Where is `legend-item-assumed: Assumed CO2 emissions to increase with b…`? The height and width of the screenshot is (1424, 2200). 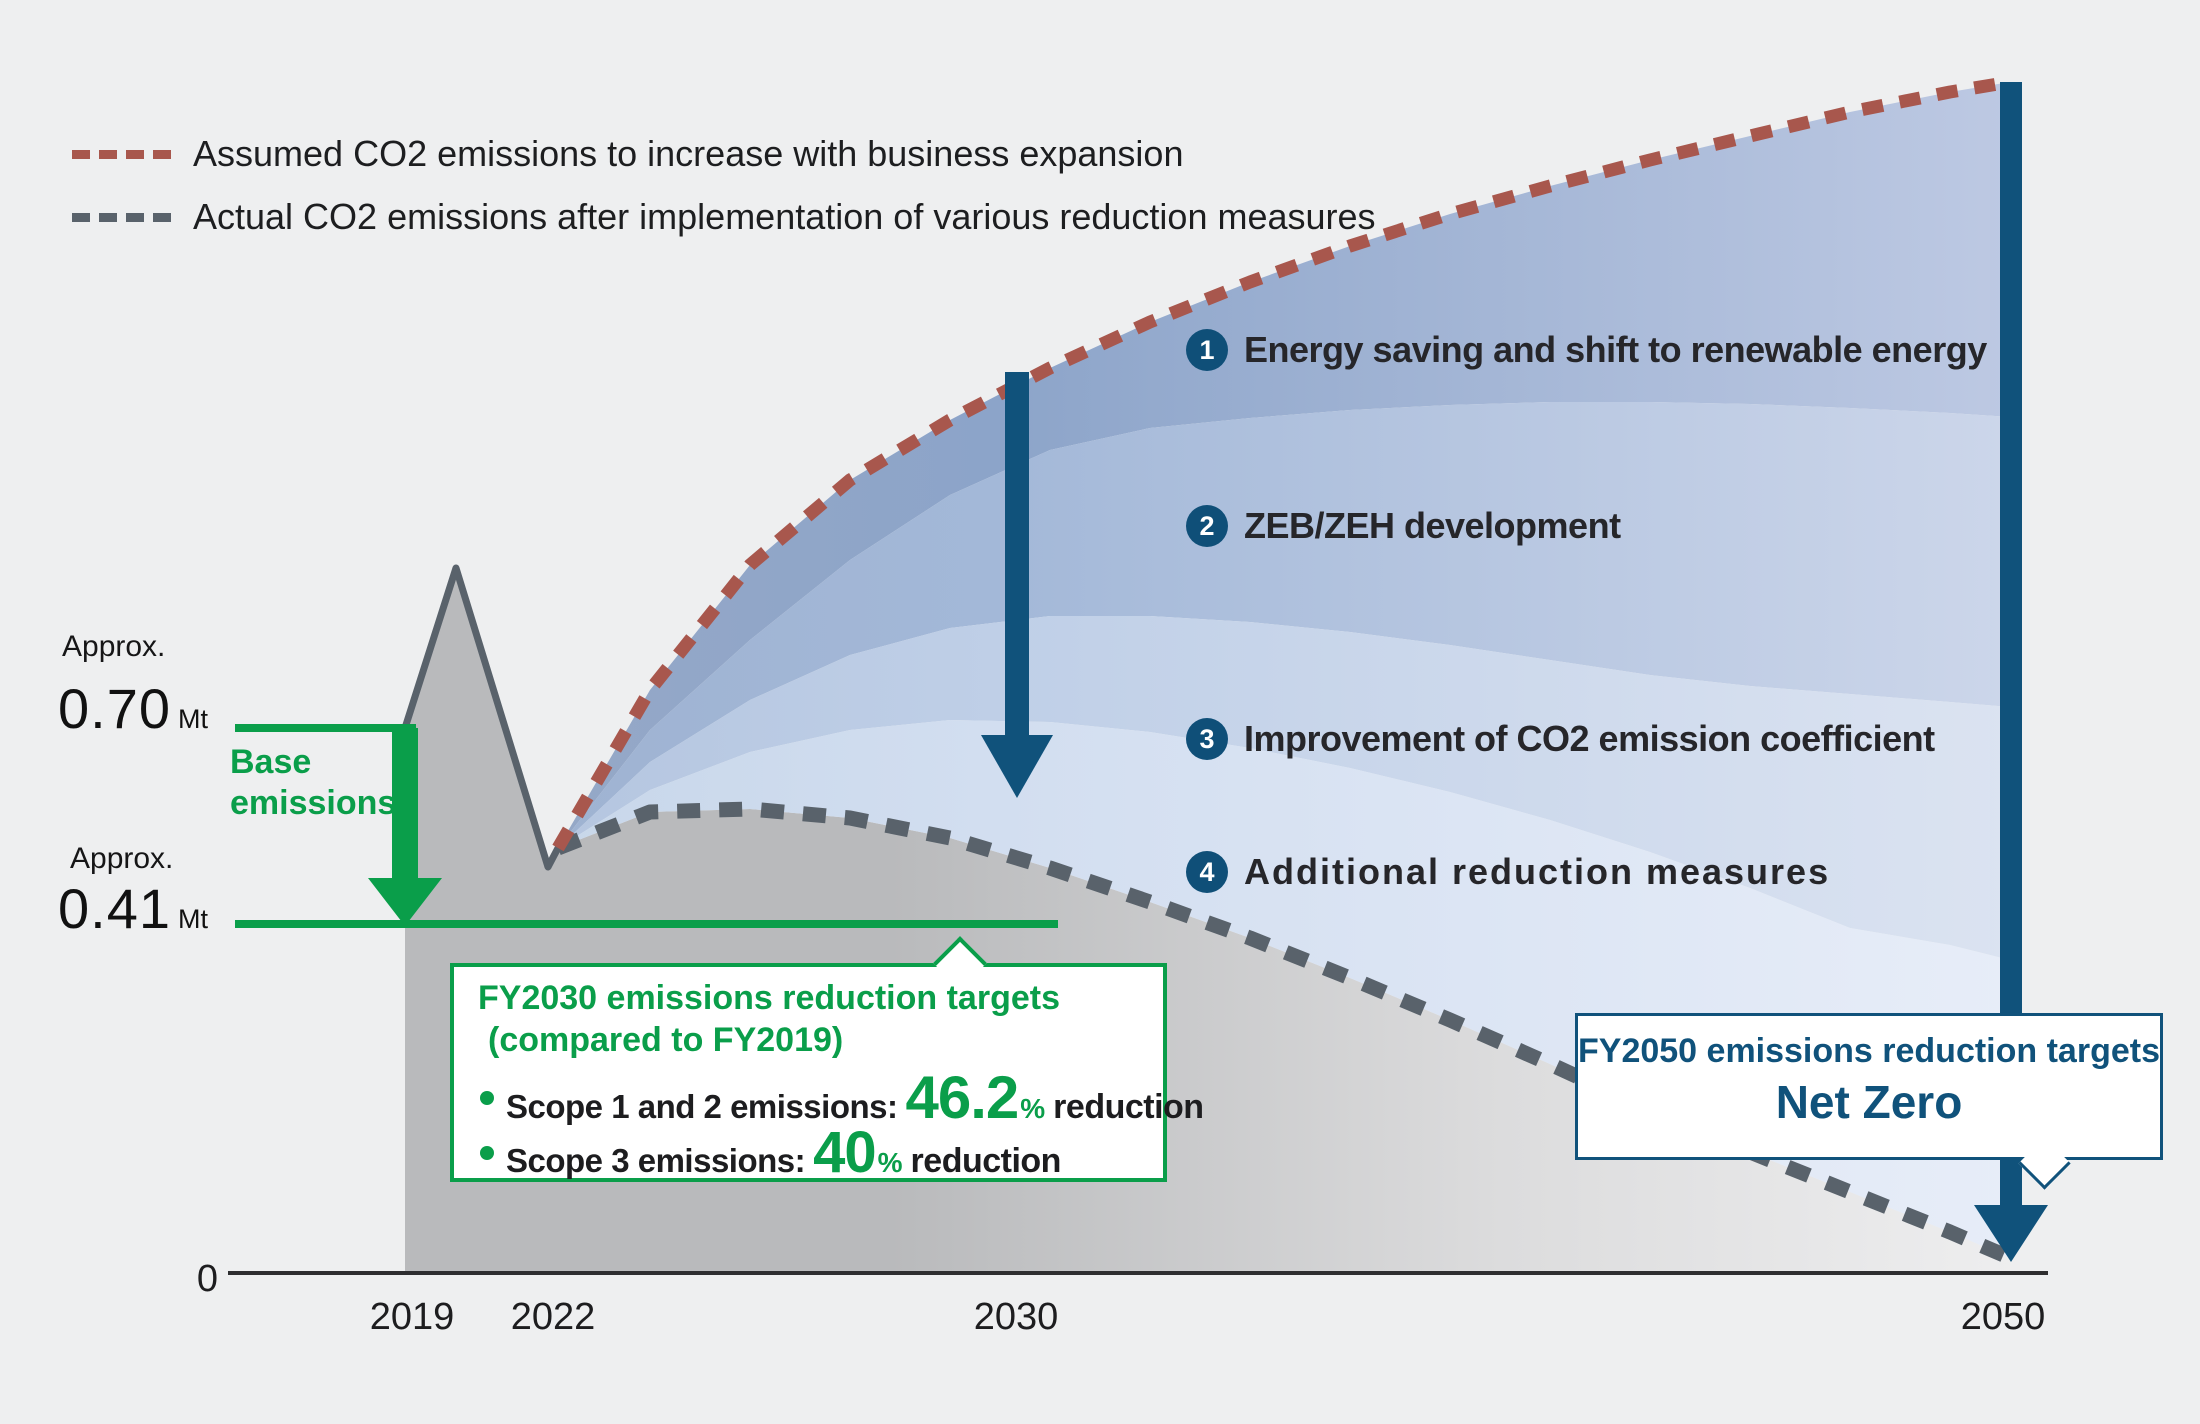
legend-item-assumed: Assumed CO2 emissions to increase with b… is located at coordinates (628, 153).